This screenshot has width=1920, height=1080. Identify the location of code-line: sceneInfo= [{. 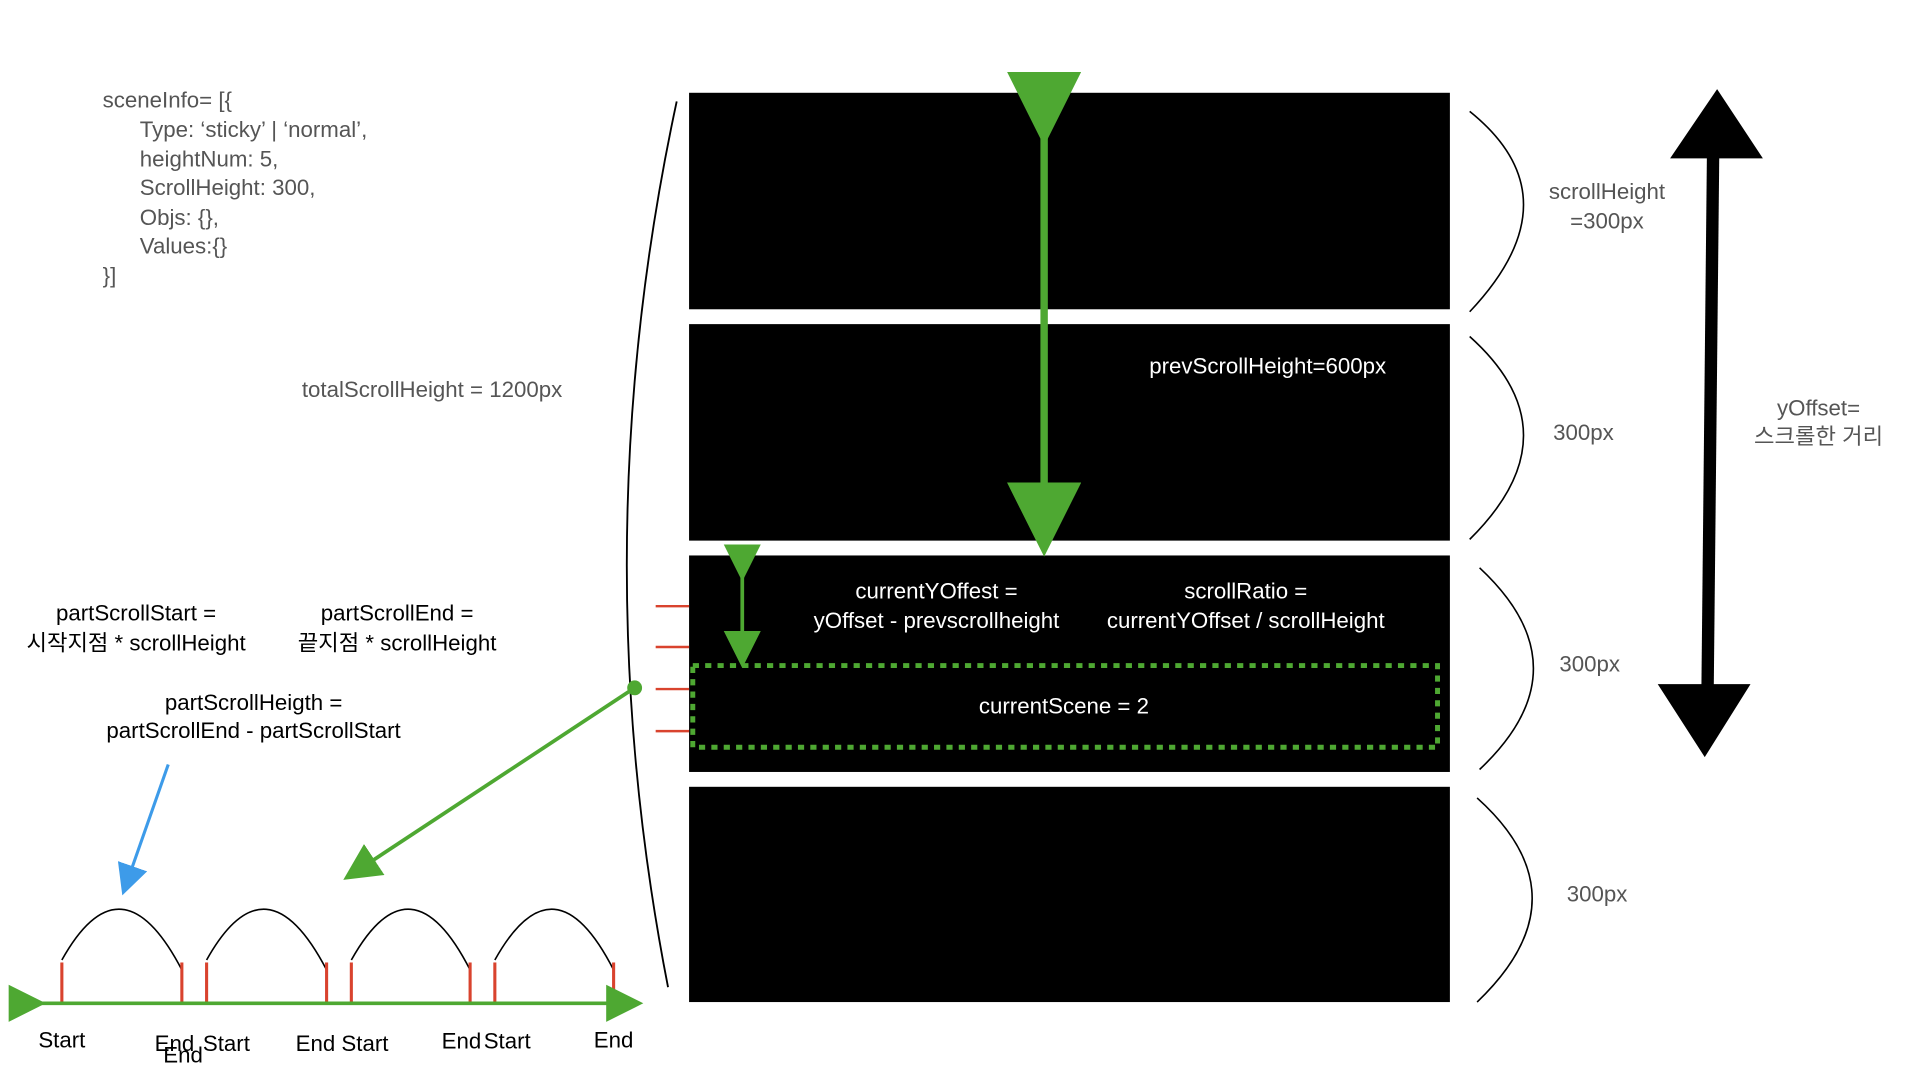
(168, 99).